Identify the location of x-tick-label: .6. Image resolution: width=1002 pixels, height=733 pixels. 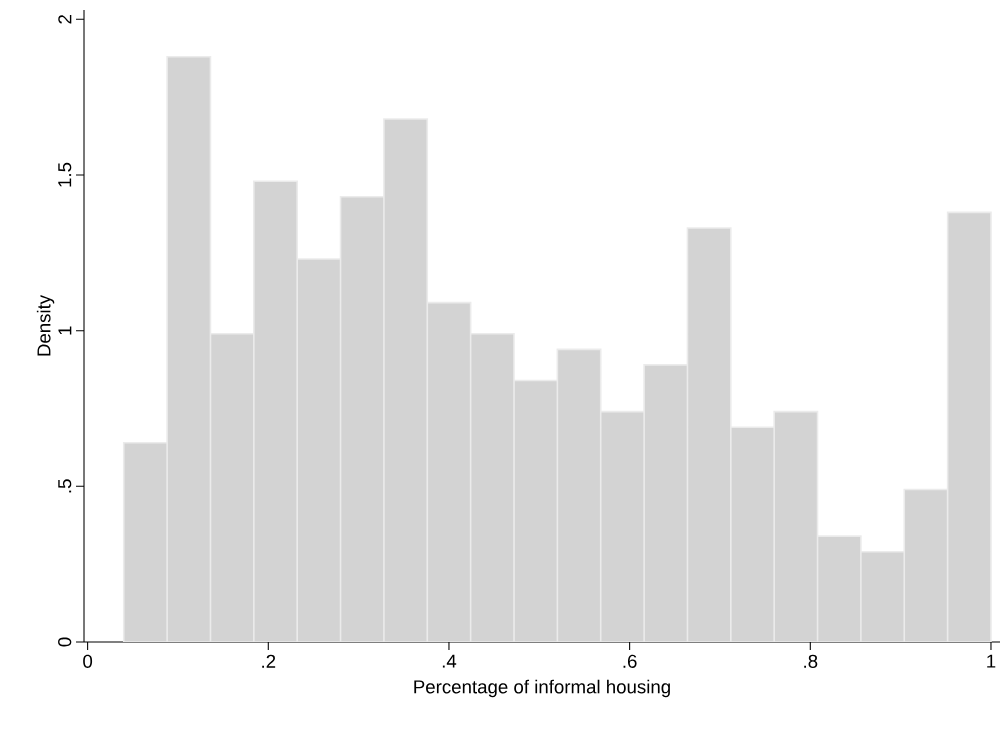
(630, 661).